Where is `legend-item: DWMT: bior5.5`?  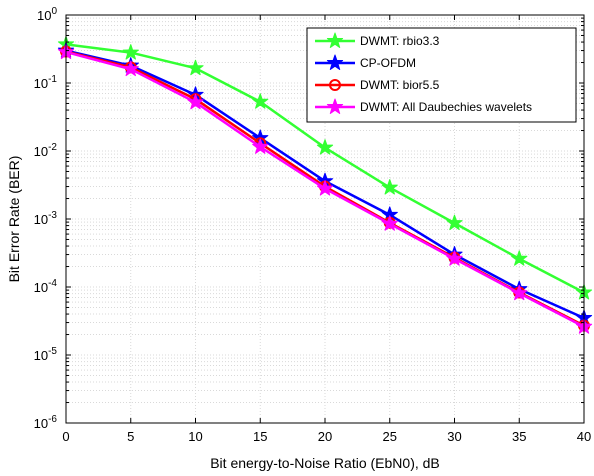
legend-item: DWMT: bior5.5 is located at coordinates (377, 85).